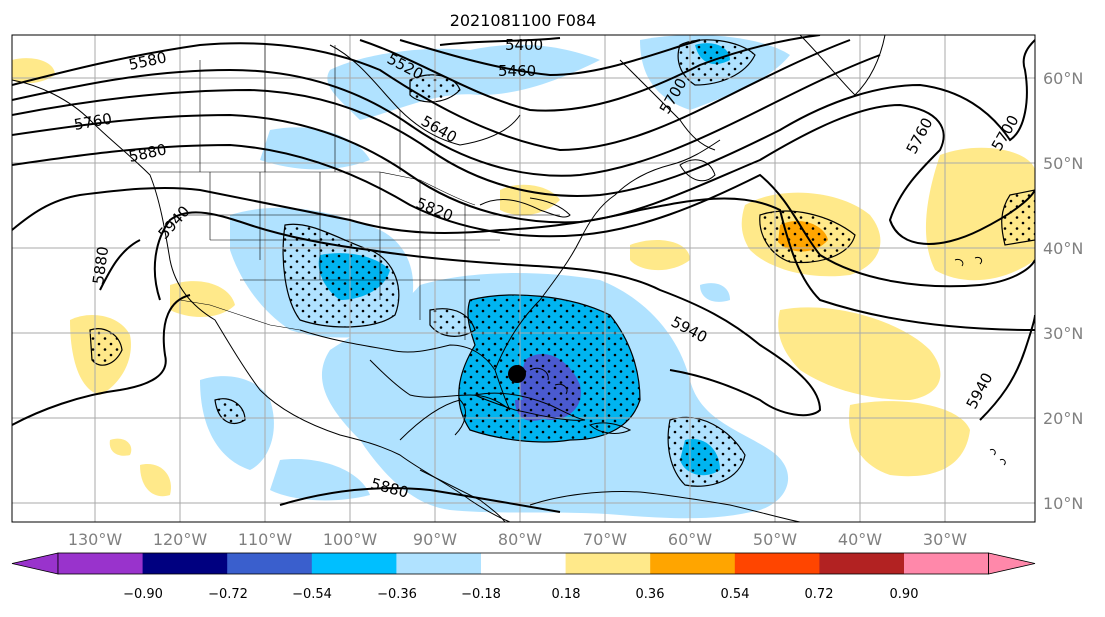 The width and height of the screenshot is (1105, 617). Describe the element at coordinates (180, 539) in the screenshot. I see `longitude-label: 120°W` at that location.